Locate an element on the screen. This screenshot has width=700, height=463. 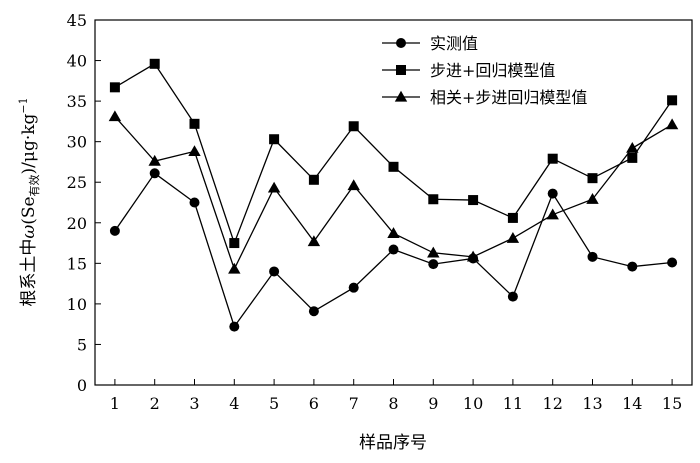
y-tick-label: 35 is located at coordinates (77, 101).